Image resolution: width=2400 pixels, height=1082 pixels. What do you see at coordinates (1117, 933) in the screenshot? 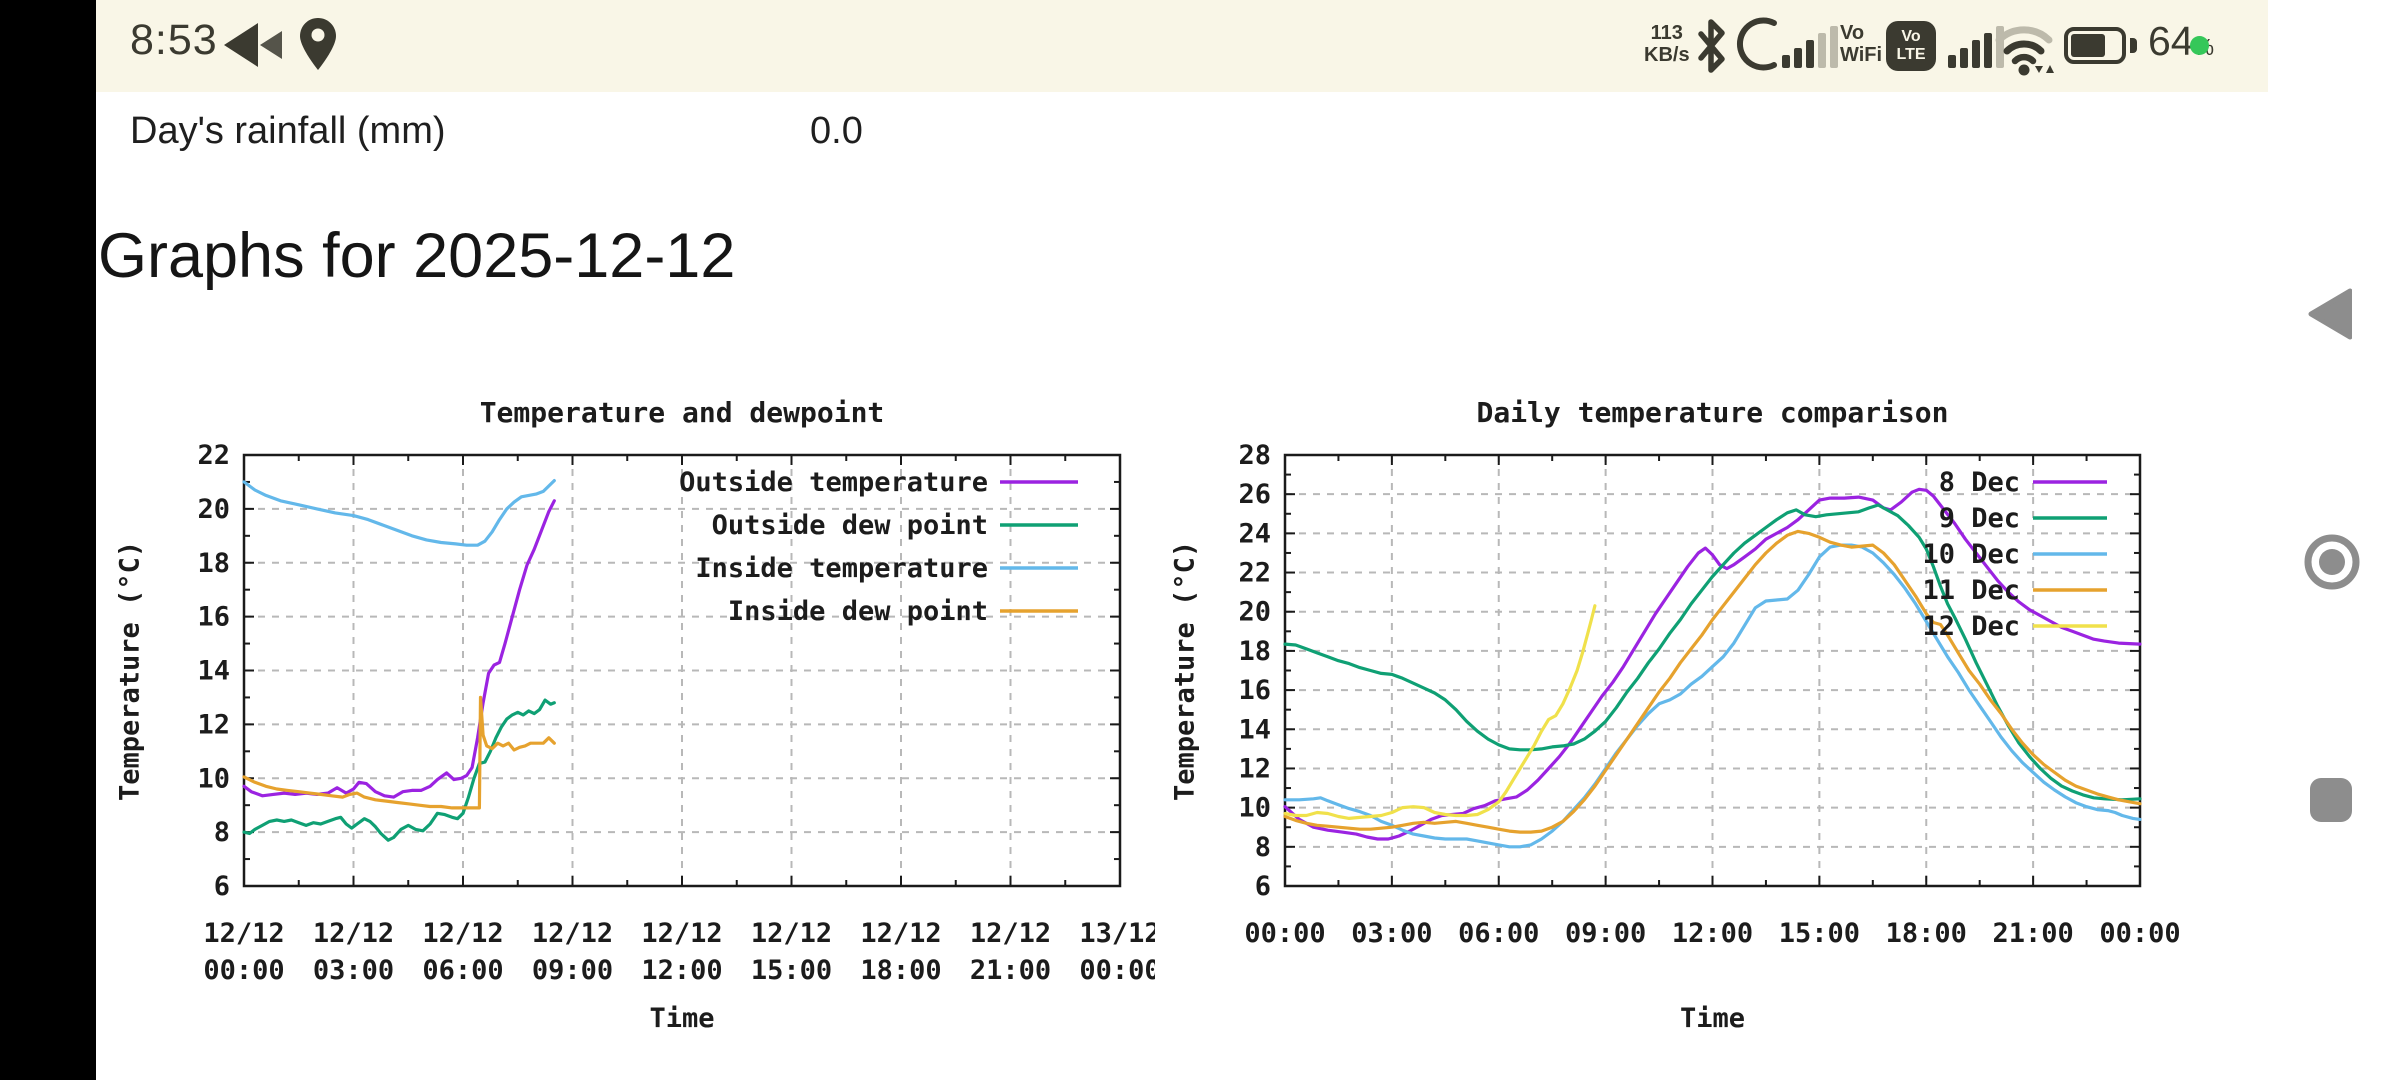
I see `svg-text: 13/12` at bounding box center [1117, 933].